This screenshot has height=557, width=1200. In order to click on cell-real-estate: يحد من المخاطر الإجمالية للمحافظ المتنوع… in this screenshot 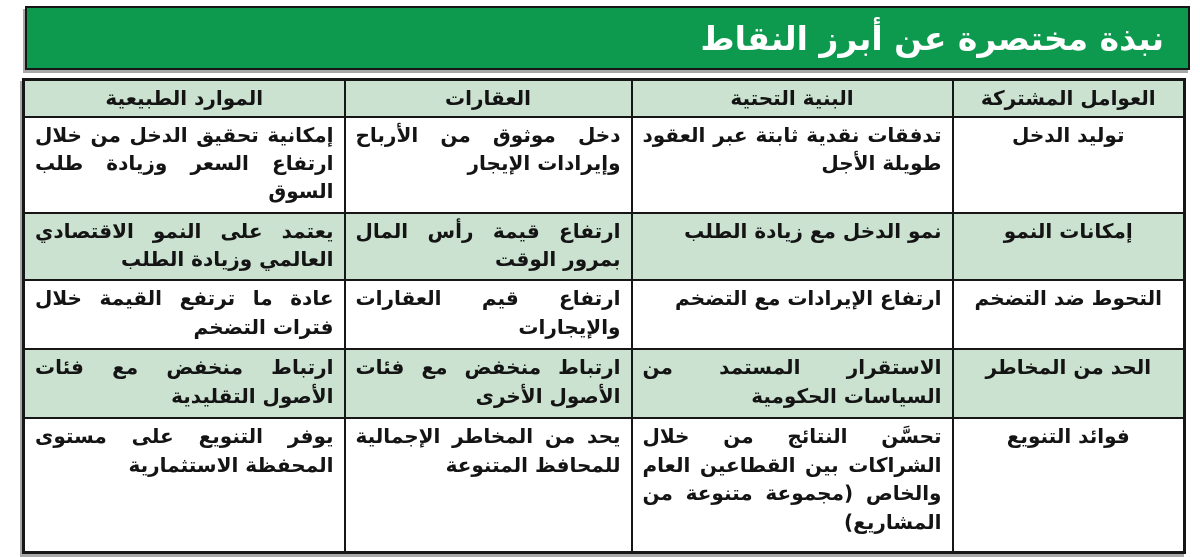, I will do `click(488, 485)`.